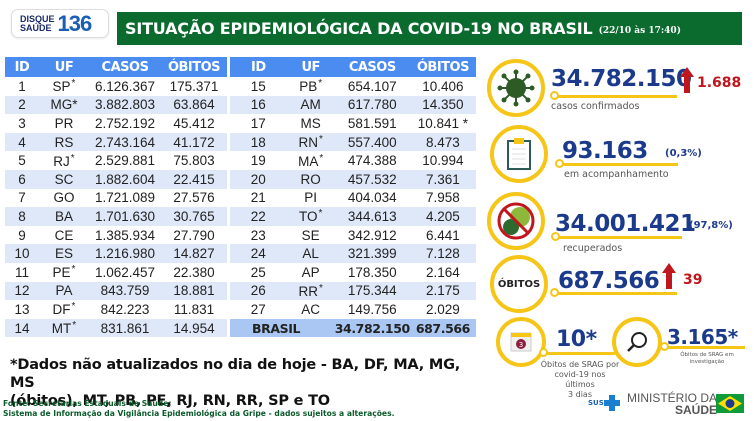 This screenshot has height=421, width=754. Describe the element at coordinates (443, 198) in the screenshot. I see `cell-obitos: 7.958` at that location.